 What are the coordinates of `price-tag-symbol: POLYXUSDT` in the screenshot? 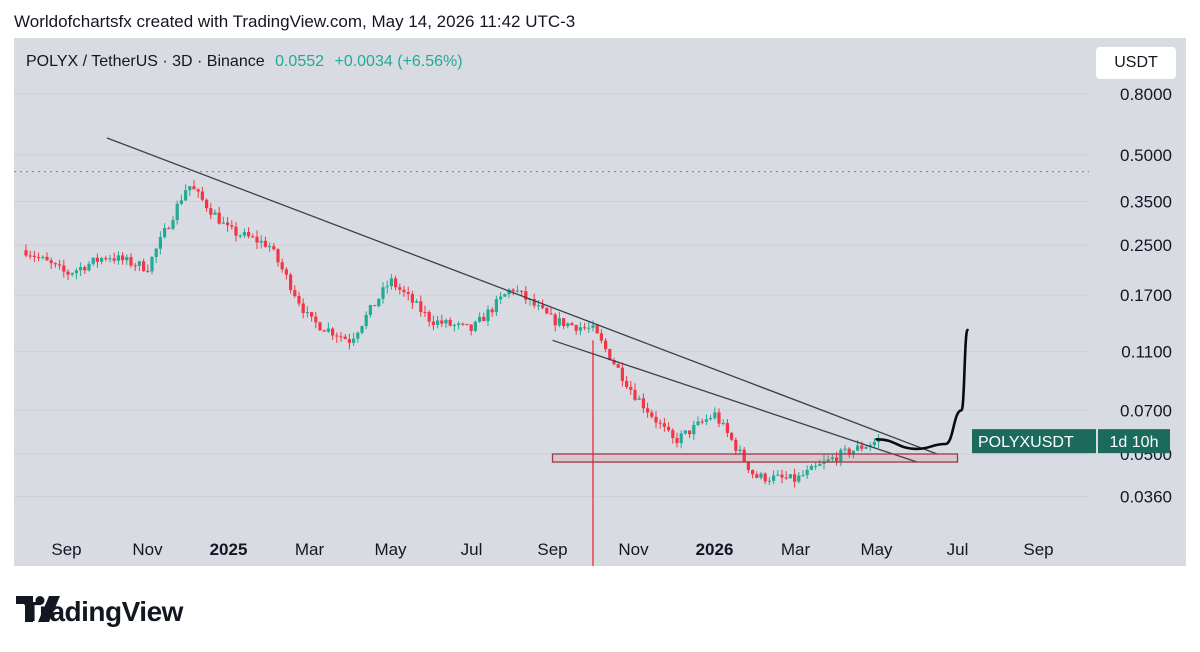 It's located at (1026, 442).